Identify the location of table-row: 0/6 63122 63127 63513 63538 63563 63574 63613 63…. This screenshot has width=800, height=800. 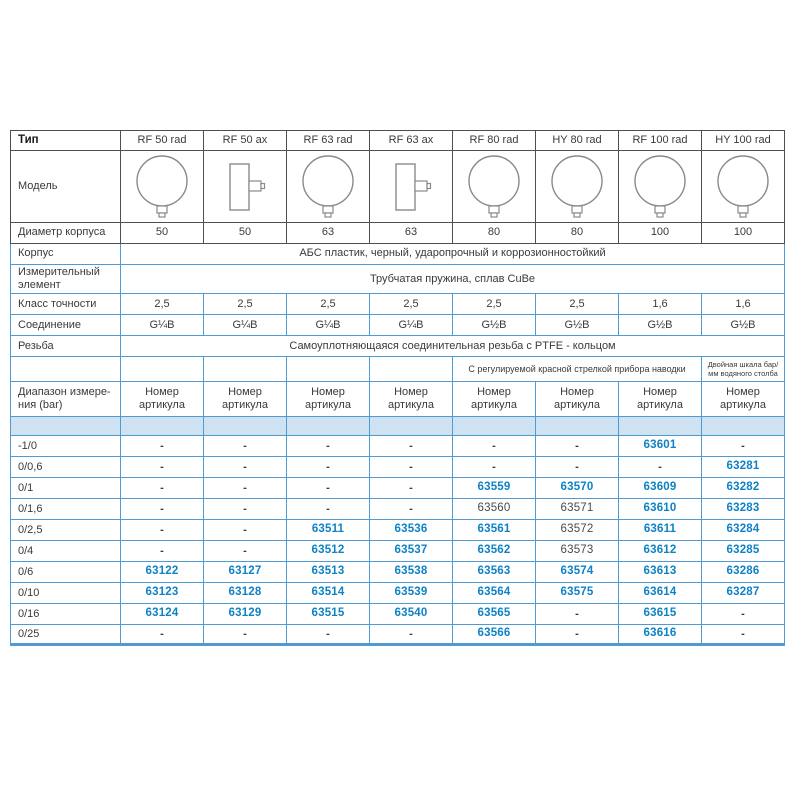
(397, 573).